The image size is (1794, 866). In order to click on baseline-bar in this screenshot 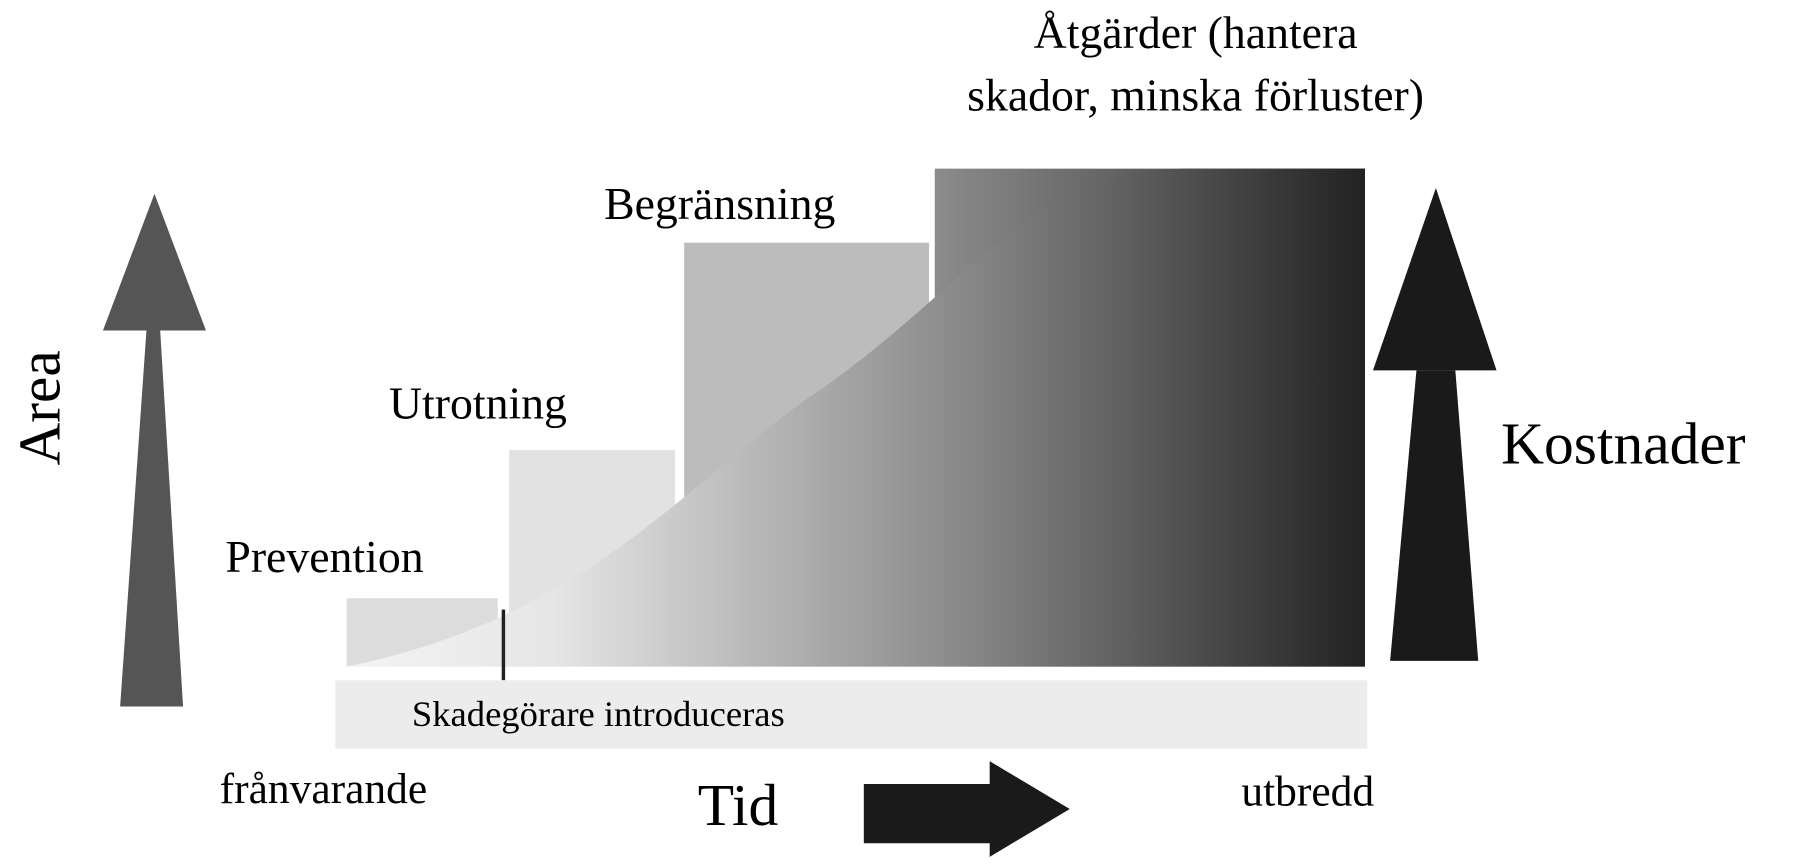, I will do `click(851, 714)`.